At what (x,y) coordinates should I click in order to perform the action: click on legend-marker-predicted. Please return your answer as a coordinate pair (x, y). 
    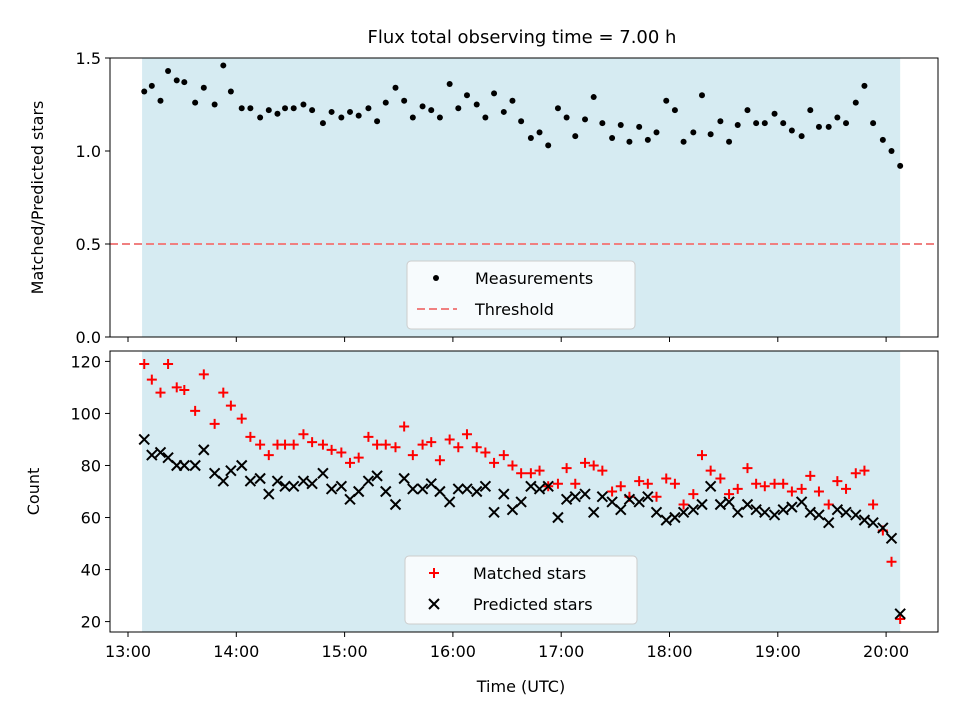
    Looking at the image, I should click on (434, 604).